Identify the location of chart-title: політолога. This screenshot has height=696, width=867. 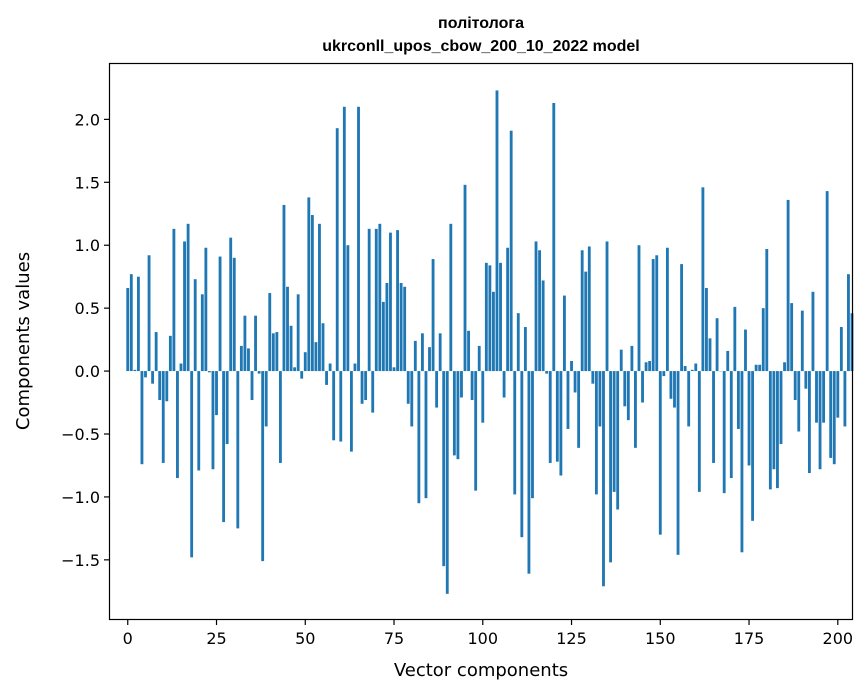
(481, 23).